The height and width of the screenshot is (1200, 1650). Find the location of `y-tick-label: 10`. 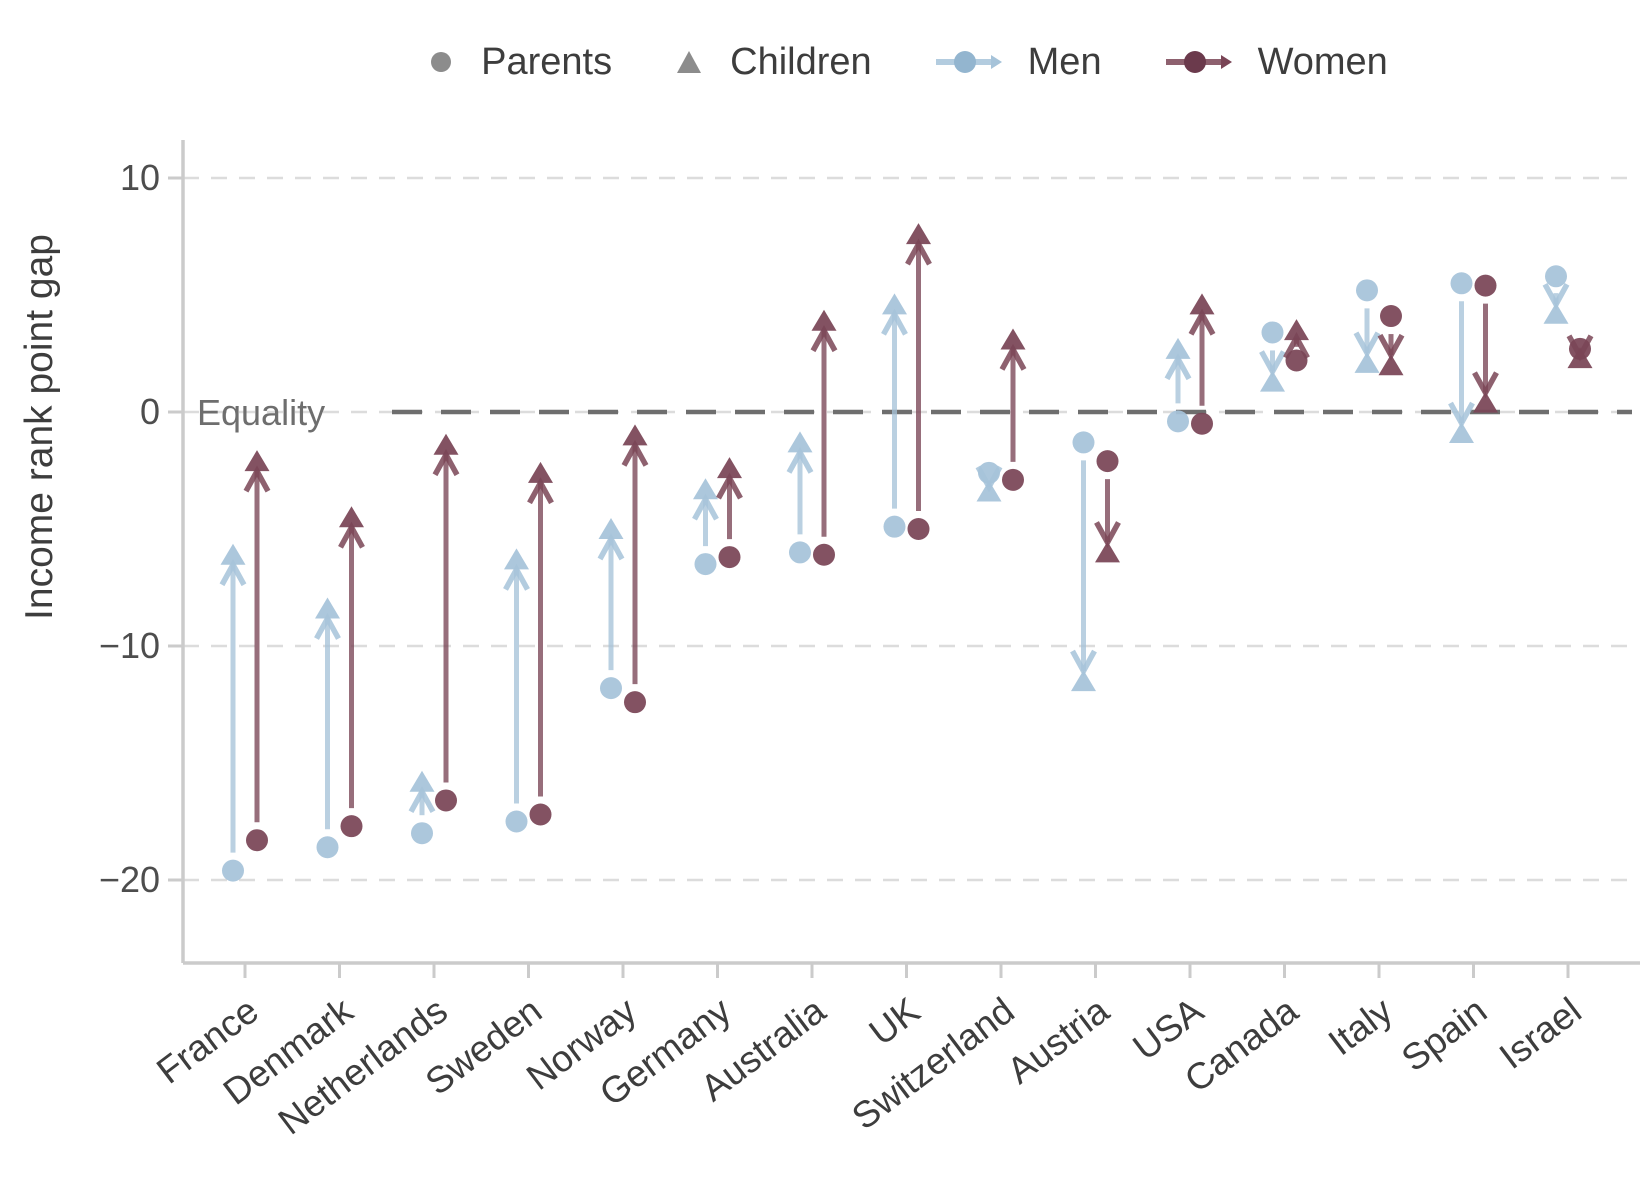

y-tick-label: 10 is located at coordinates (140, 177).